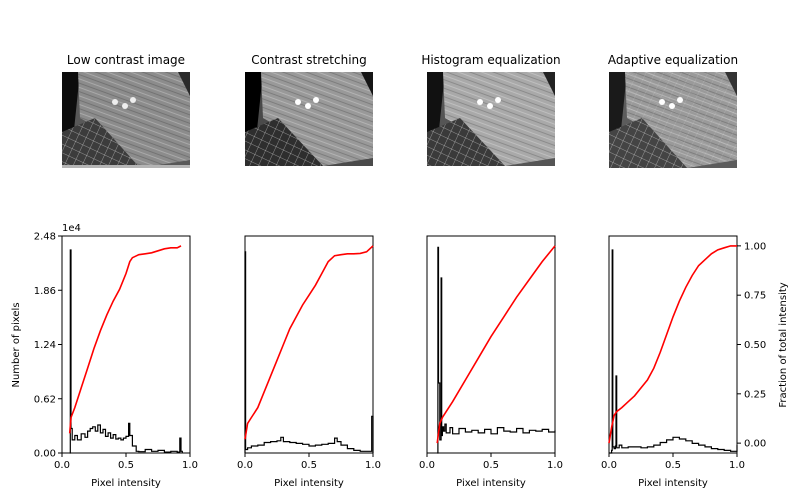  Describe the element at coordinates (490, 60) in the screenshot. I see `panel-title-histogram-equalization: Histogram equalization` at that location.